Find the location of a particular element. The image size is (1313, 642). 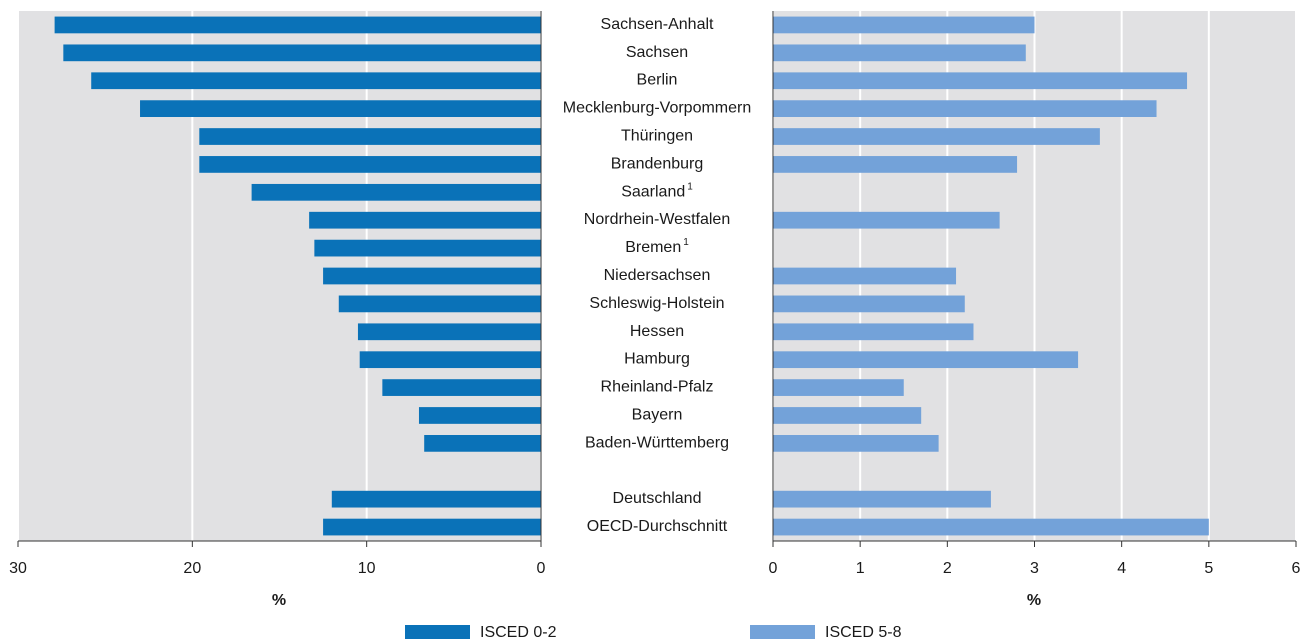

category-label: Brandenburg is located at coordinates (657, 164).